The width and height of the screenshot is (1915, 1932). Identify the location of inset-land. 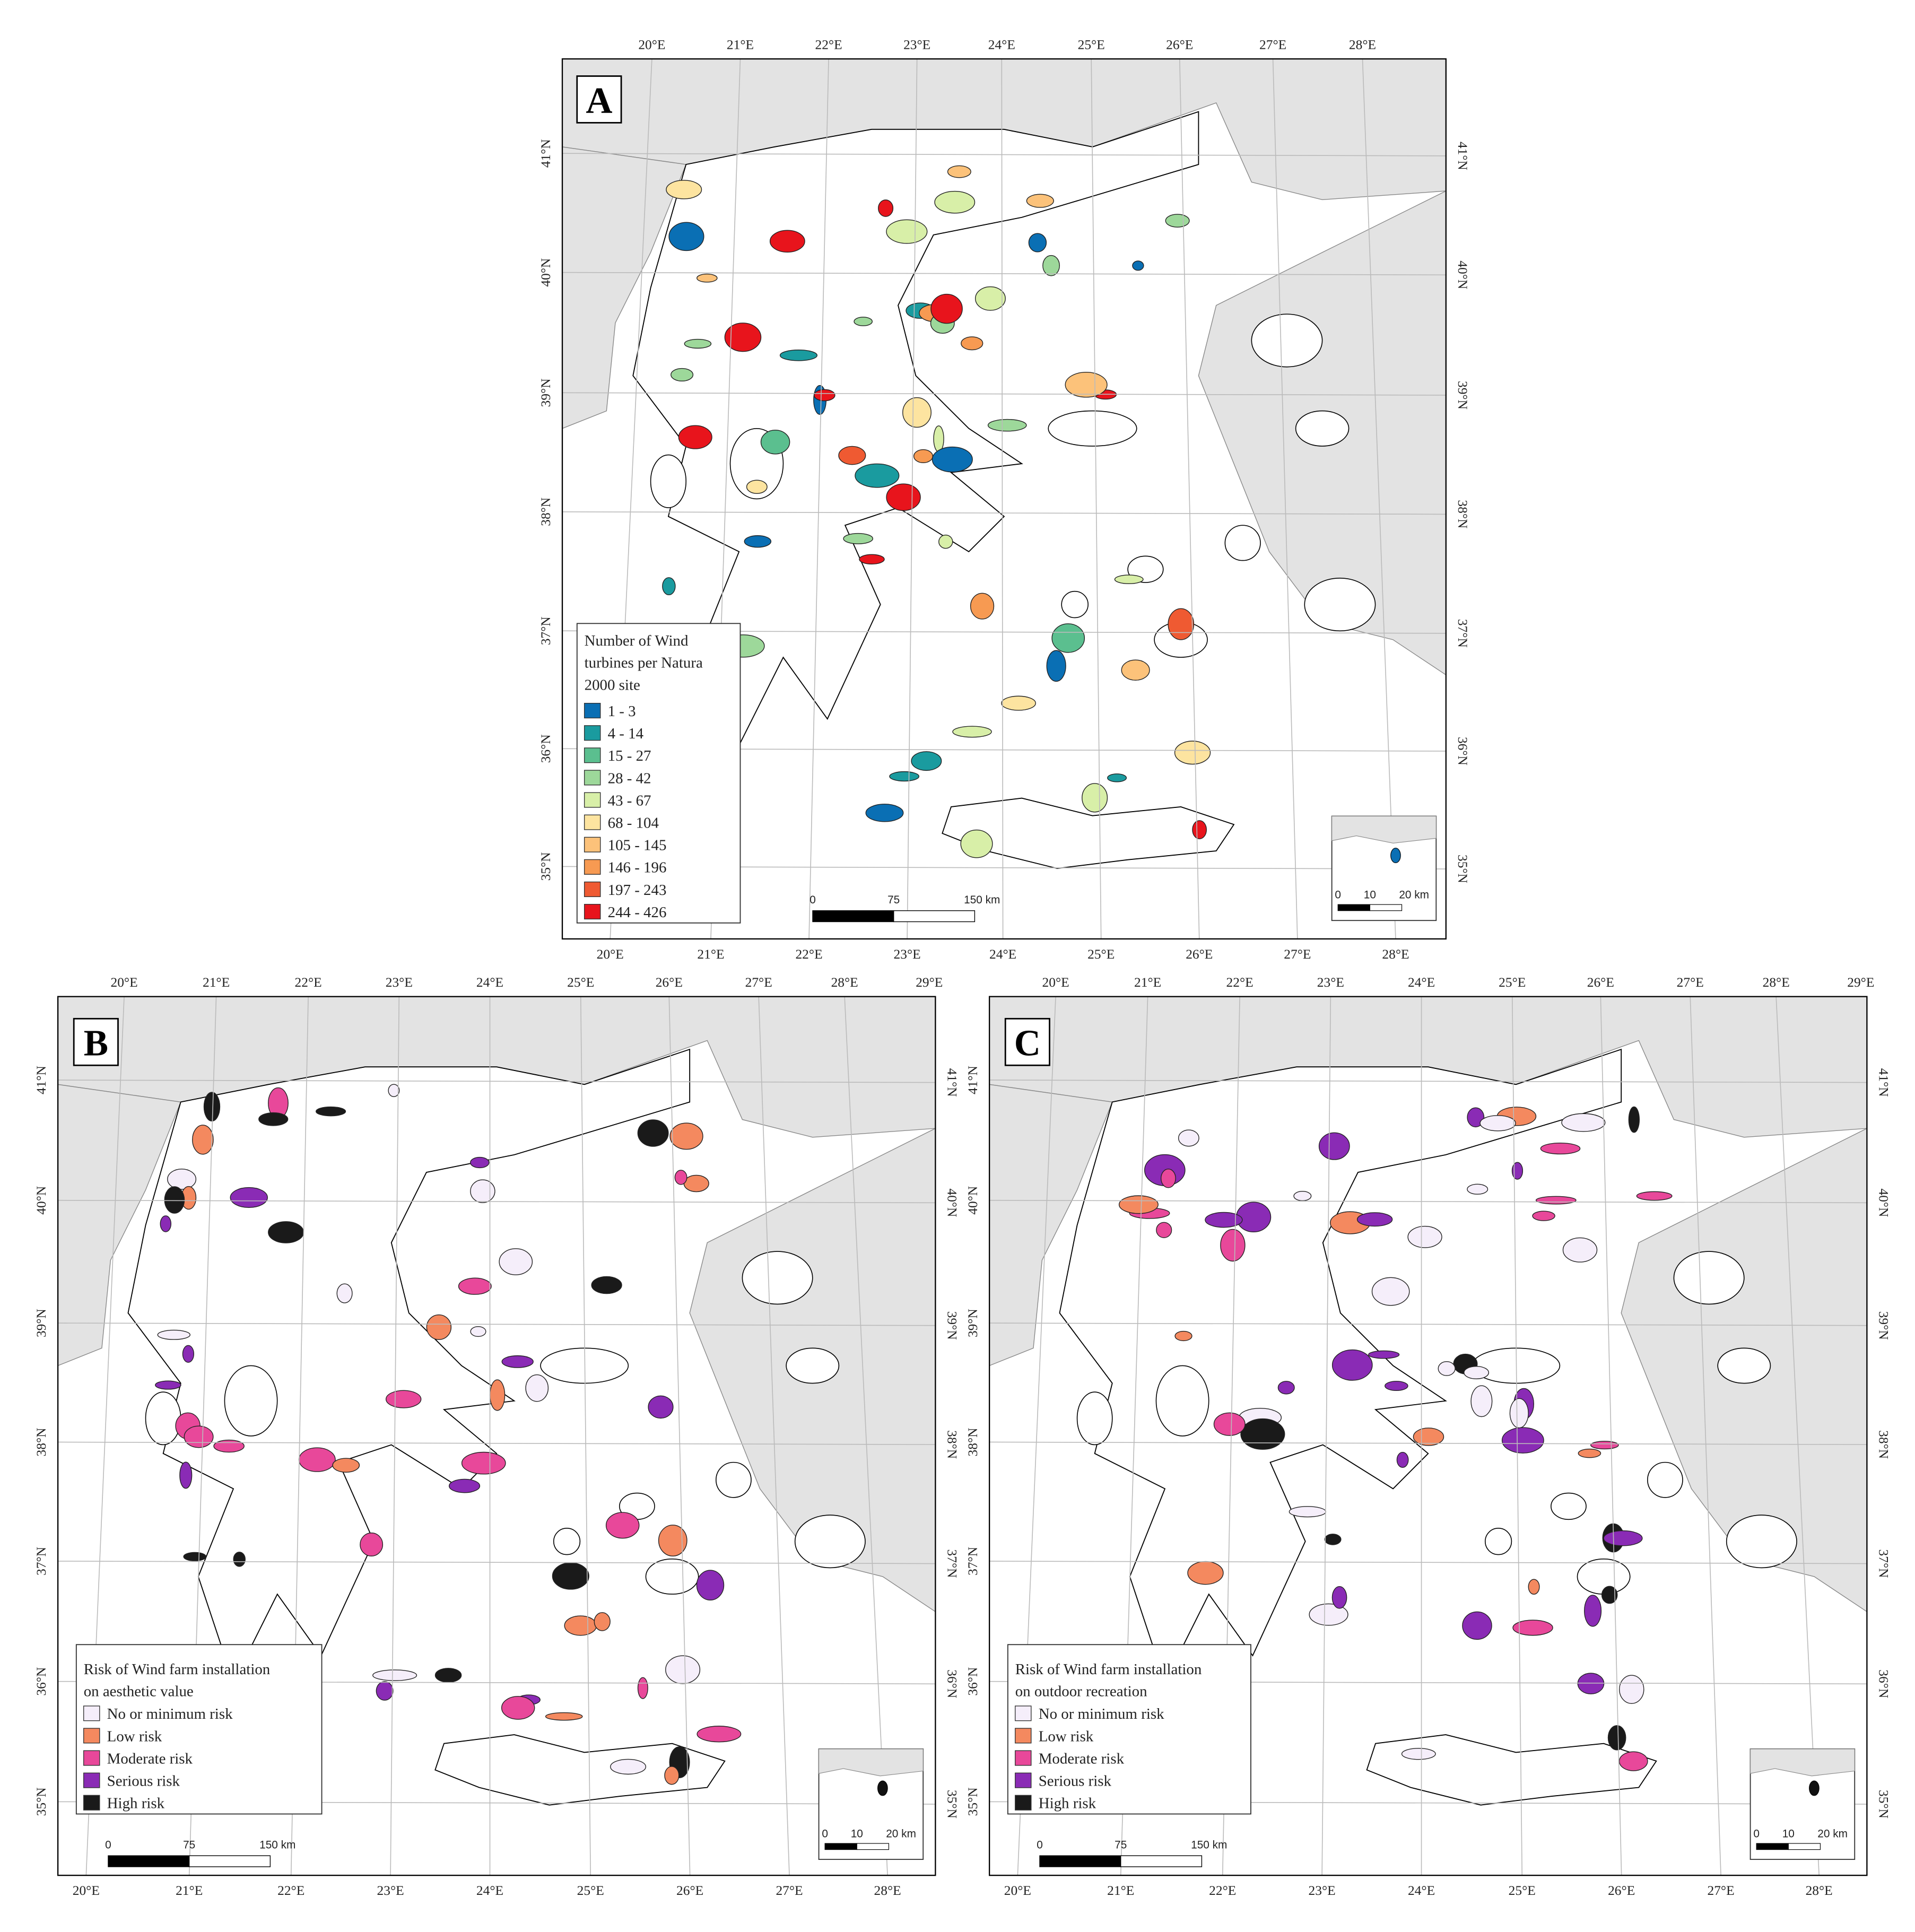
(1803, 1762).